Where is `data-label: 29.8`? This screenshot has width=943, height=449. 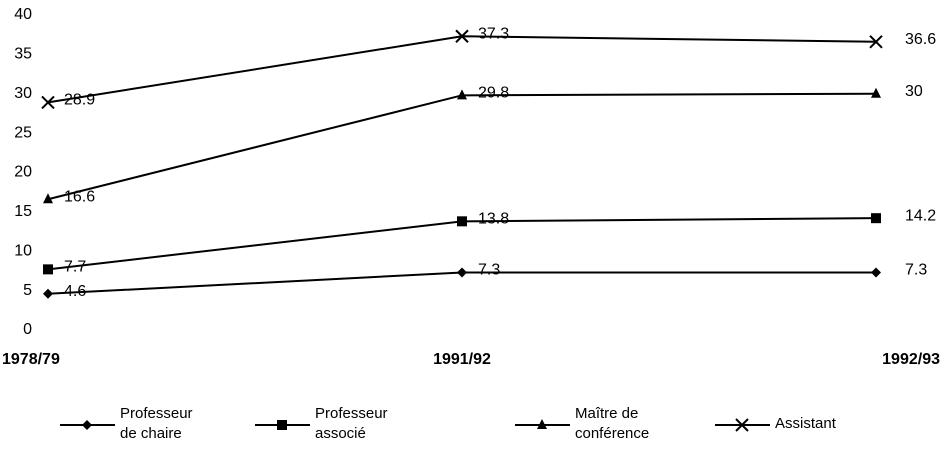 data-label: 29.8 is located at coordinates (493, 93).